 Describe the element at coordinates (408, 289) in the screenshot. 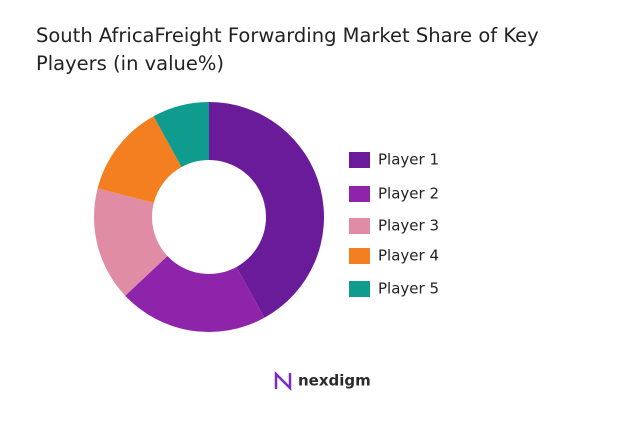

I see `legend-label: Player 5` at that location.